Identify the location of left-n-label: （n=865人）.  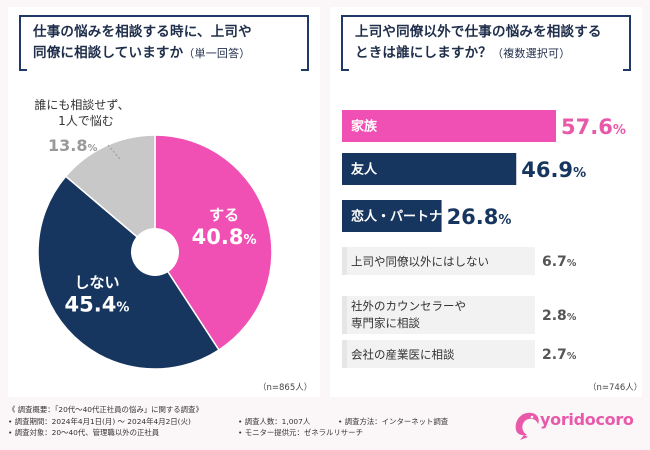
(285, 388).